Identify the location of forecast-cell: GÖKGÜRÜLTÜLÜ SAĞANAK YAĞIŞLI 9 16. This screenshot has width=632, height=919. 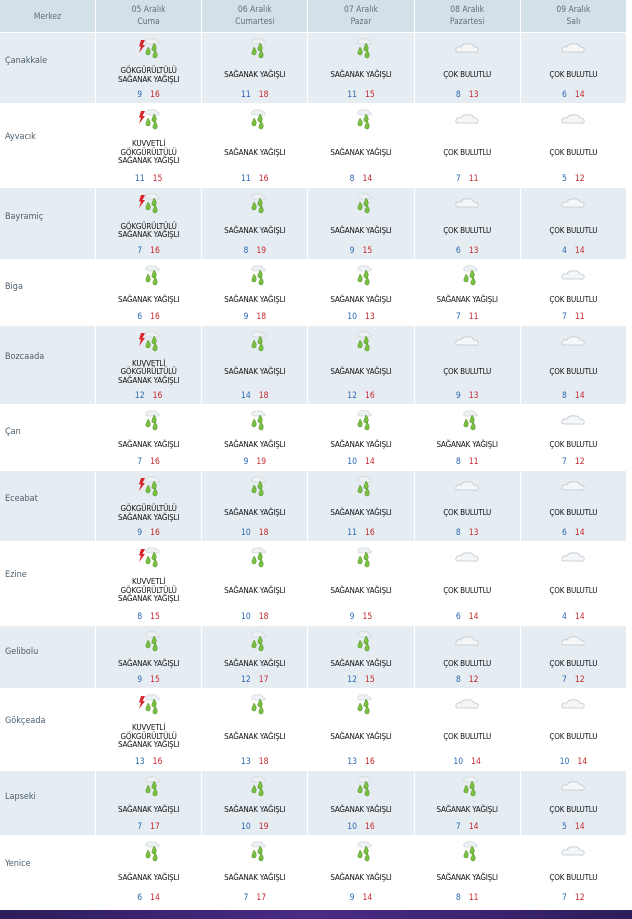
(148, 68).